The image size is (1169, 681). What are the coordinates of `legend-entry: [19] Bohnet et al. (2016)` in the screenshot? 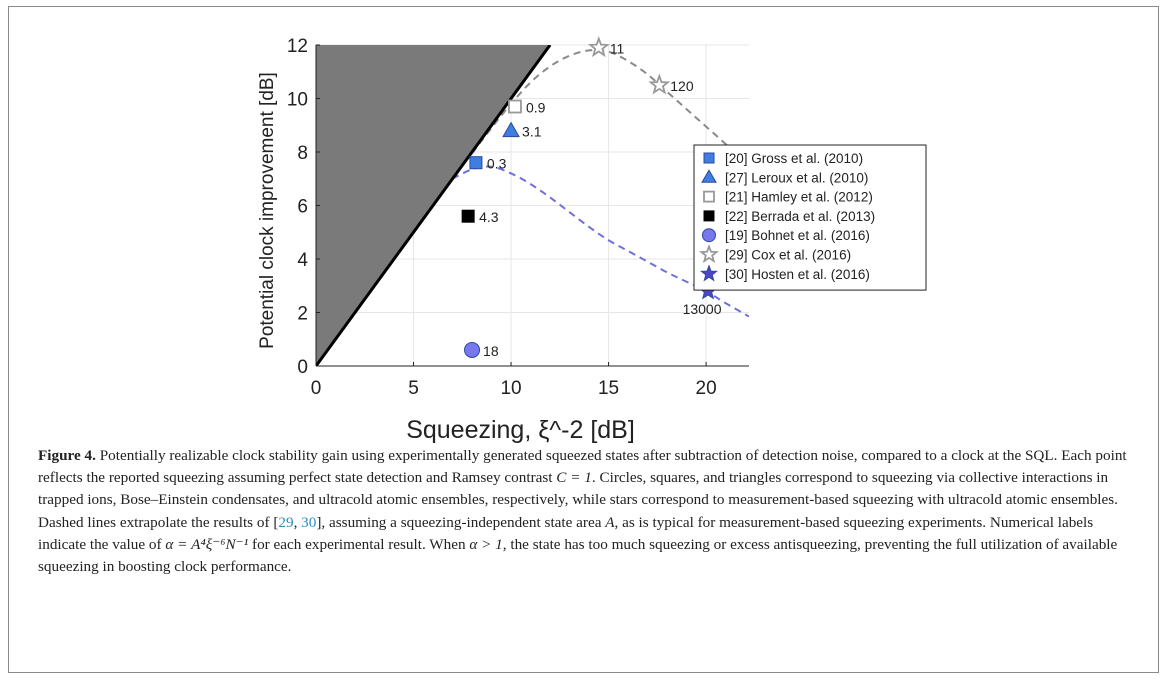 It's located at (797, 235).